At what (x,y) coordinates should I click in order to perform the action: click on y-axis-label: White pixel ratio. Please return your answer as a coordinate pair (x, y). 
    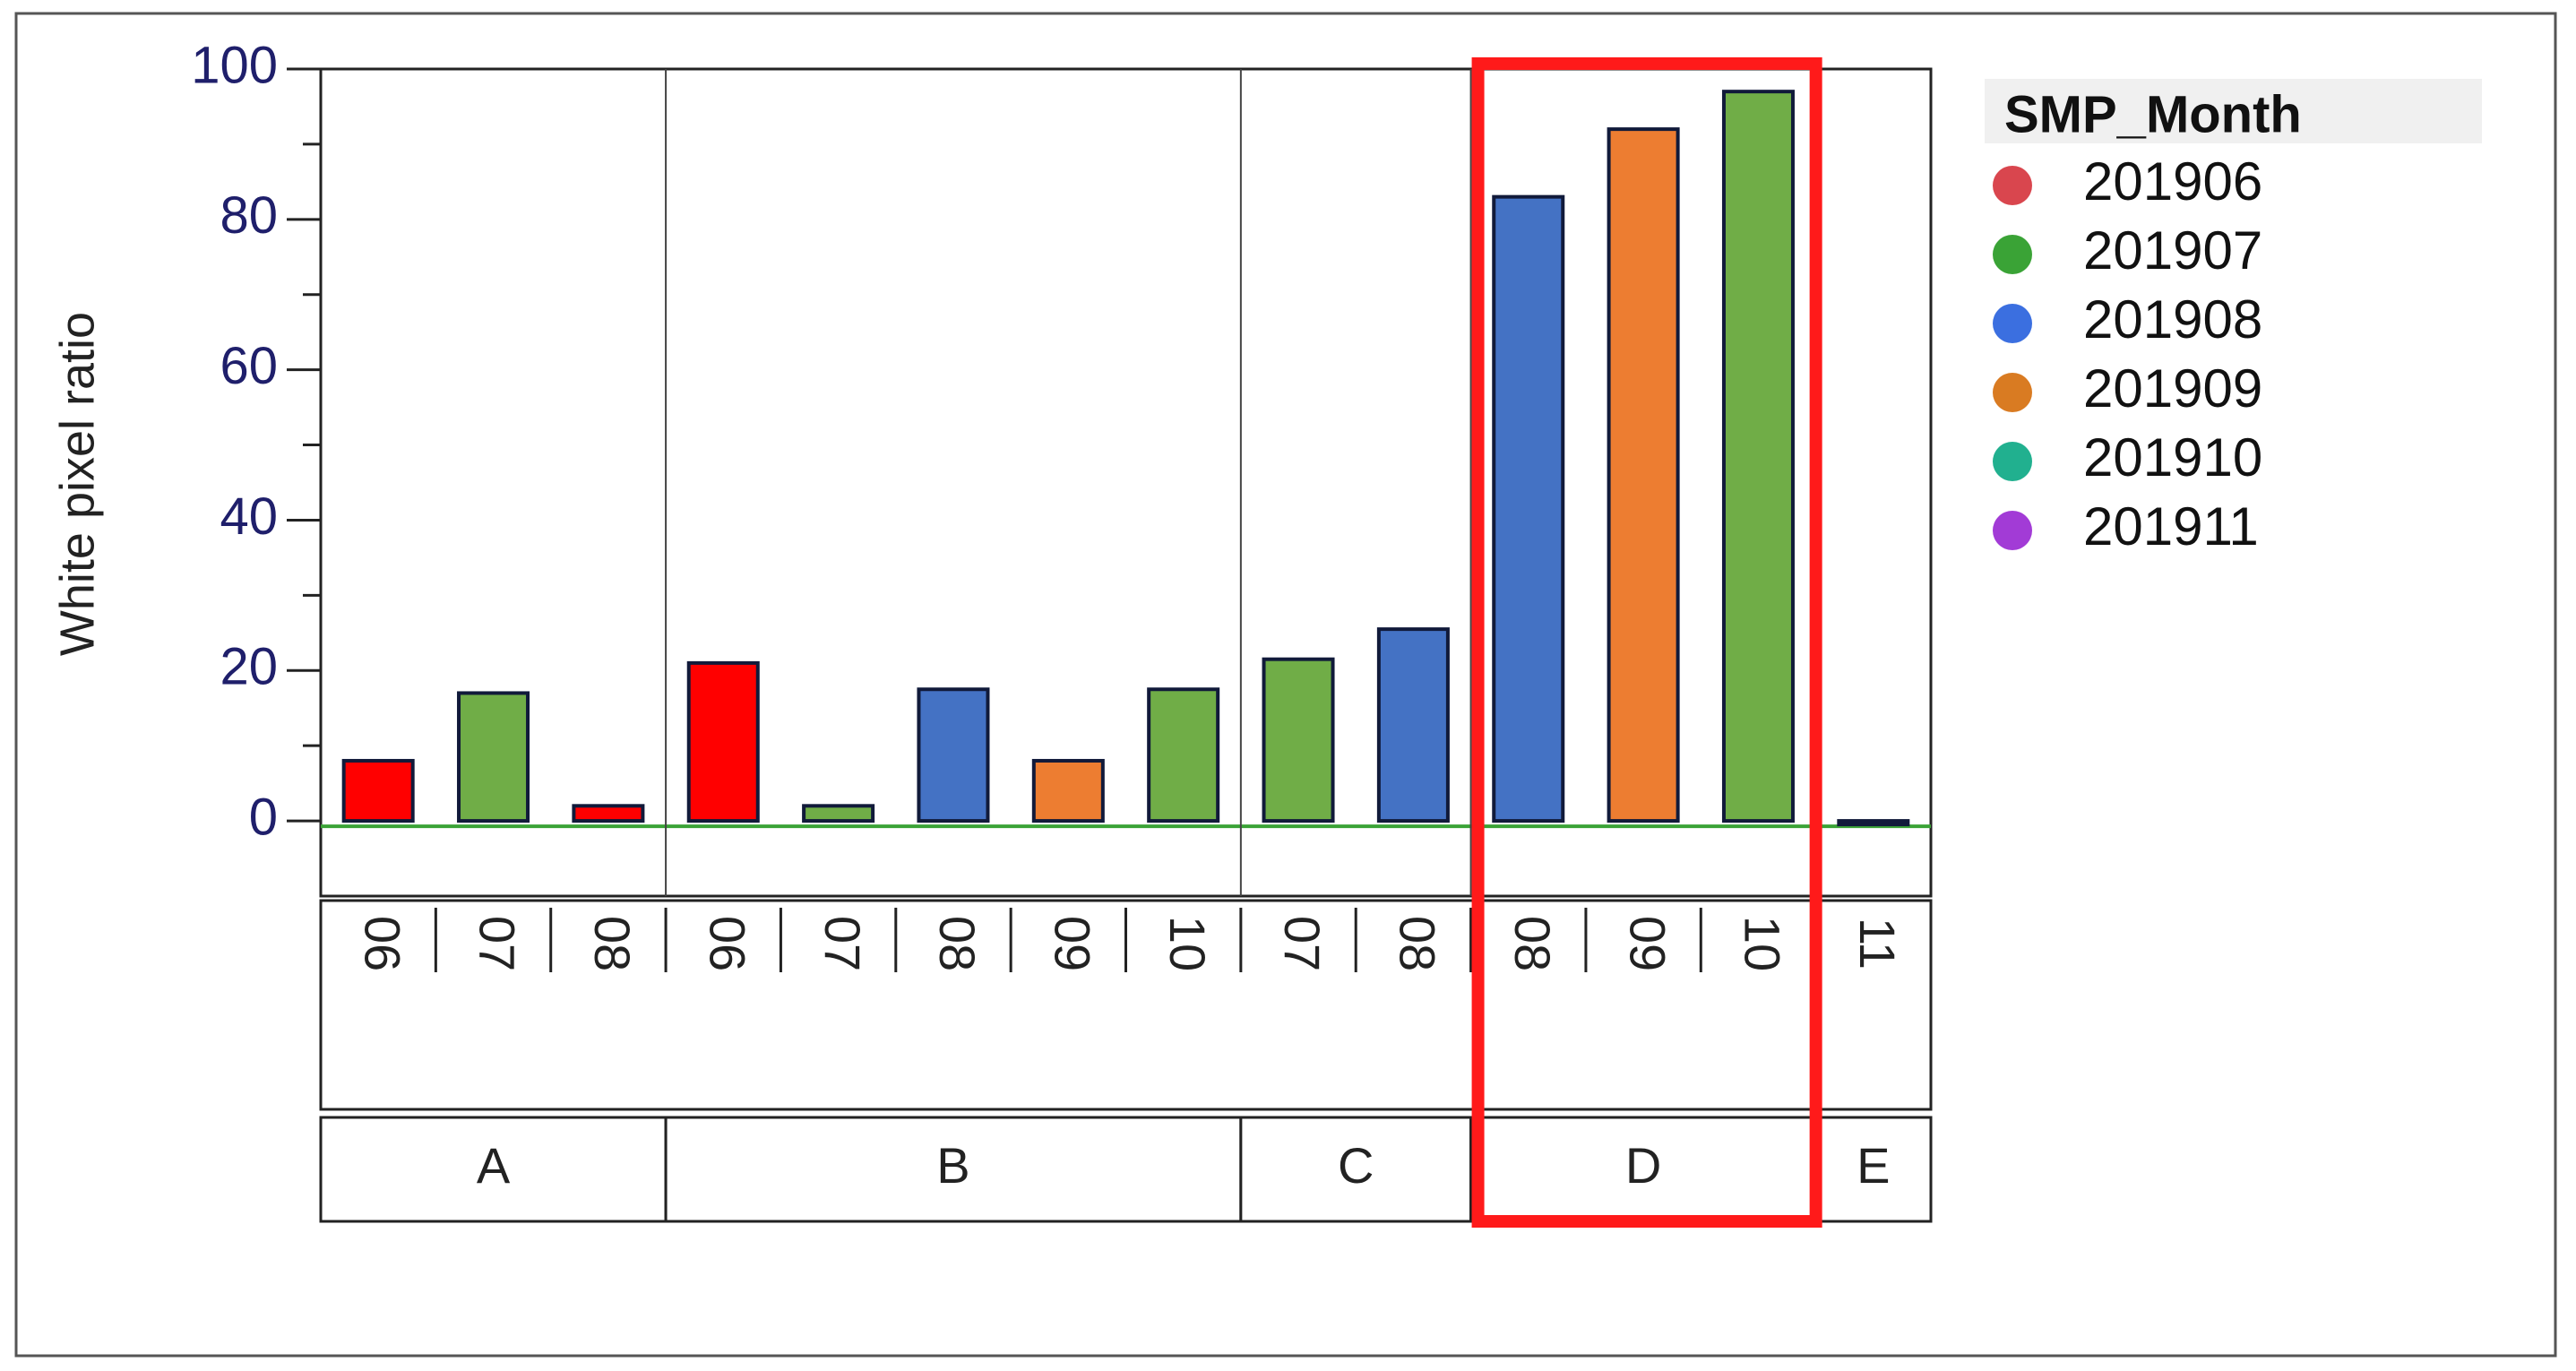
    Looking at the image, I should click on (77, 484).